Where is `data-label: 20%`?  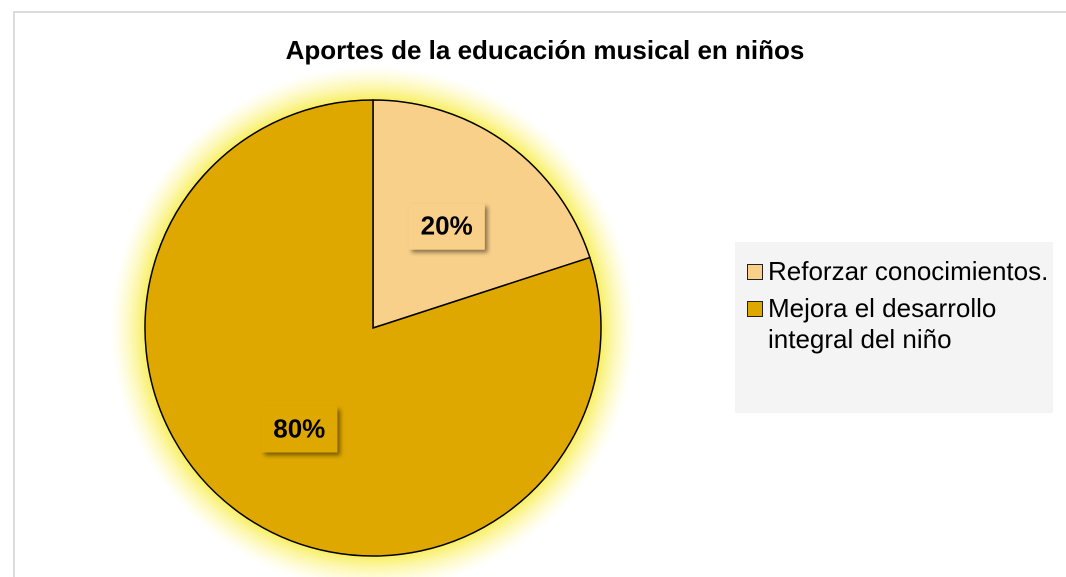 data-label: 20% is located at coordinates (447, 225).